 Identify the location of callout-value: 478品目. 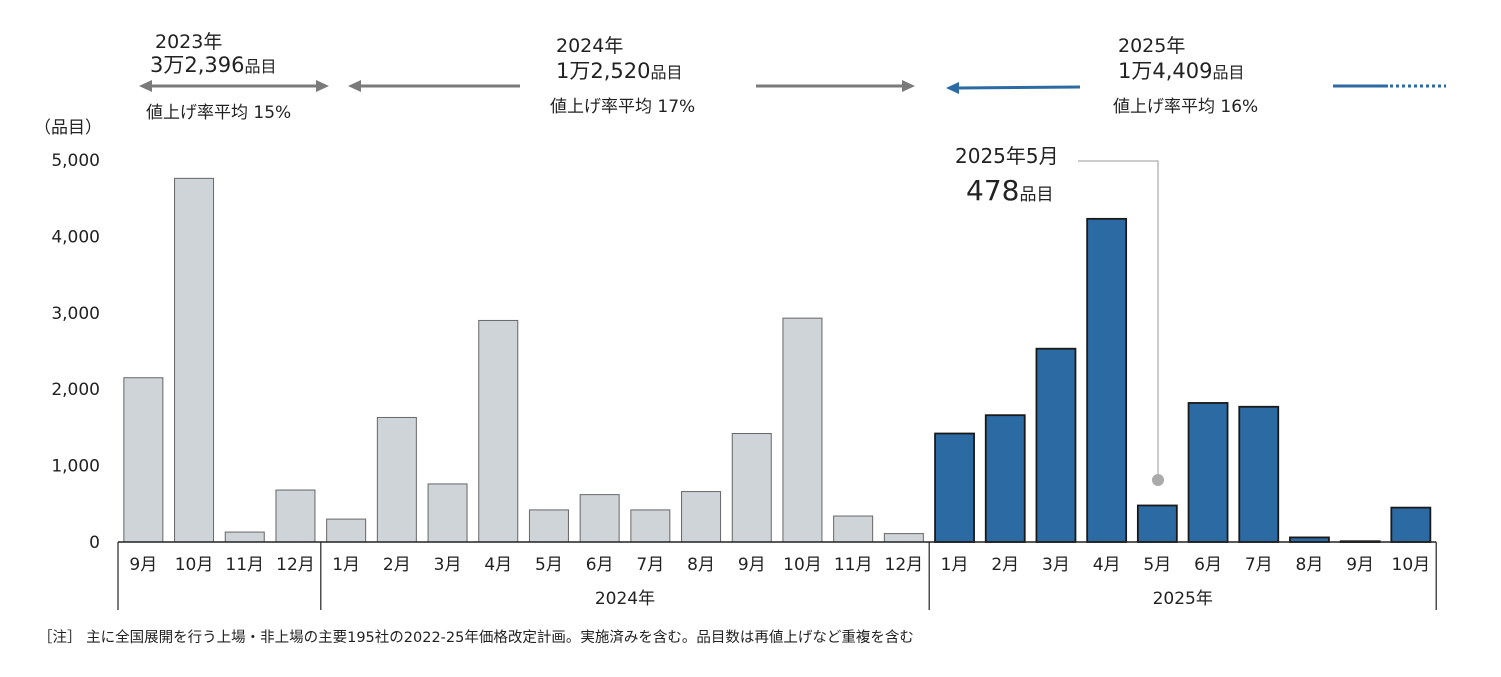
(1009, 190).